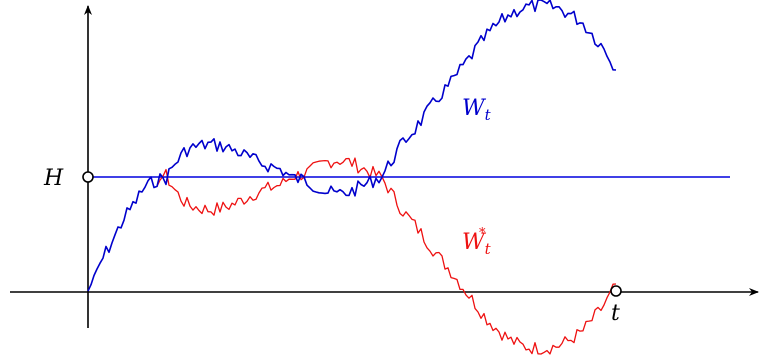 This screenshot has height=358, width=763. What do you see at coordinates (474, 108) in the screenshot?
I see `process-label-symbol: W` at bounding box center [474, 108].